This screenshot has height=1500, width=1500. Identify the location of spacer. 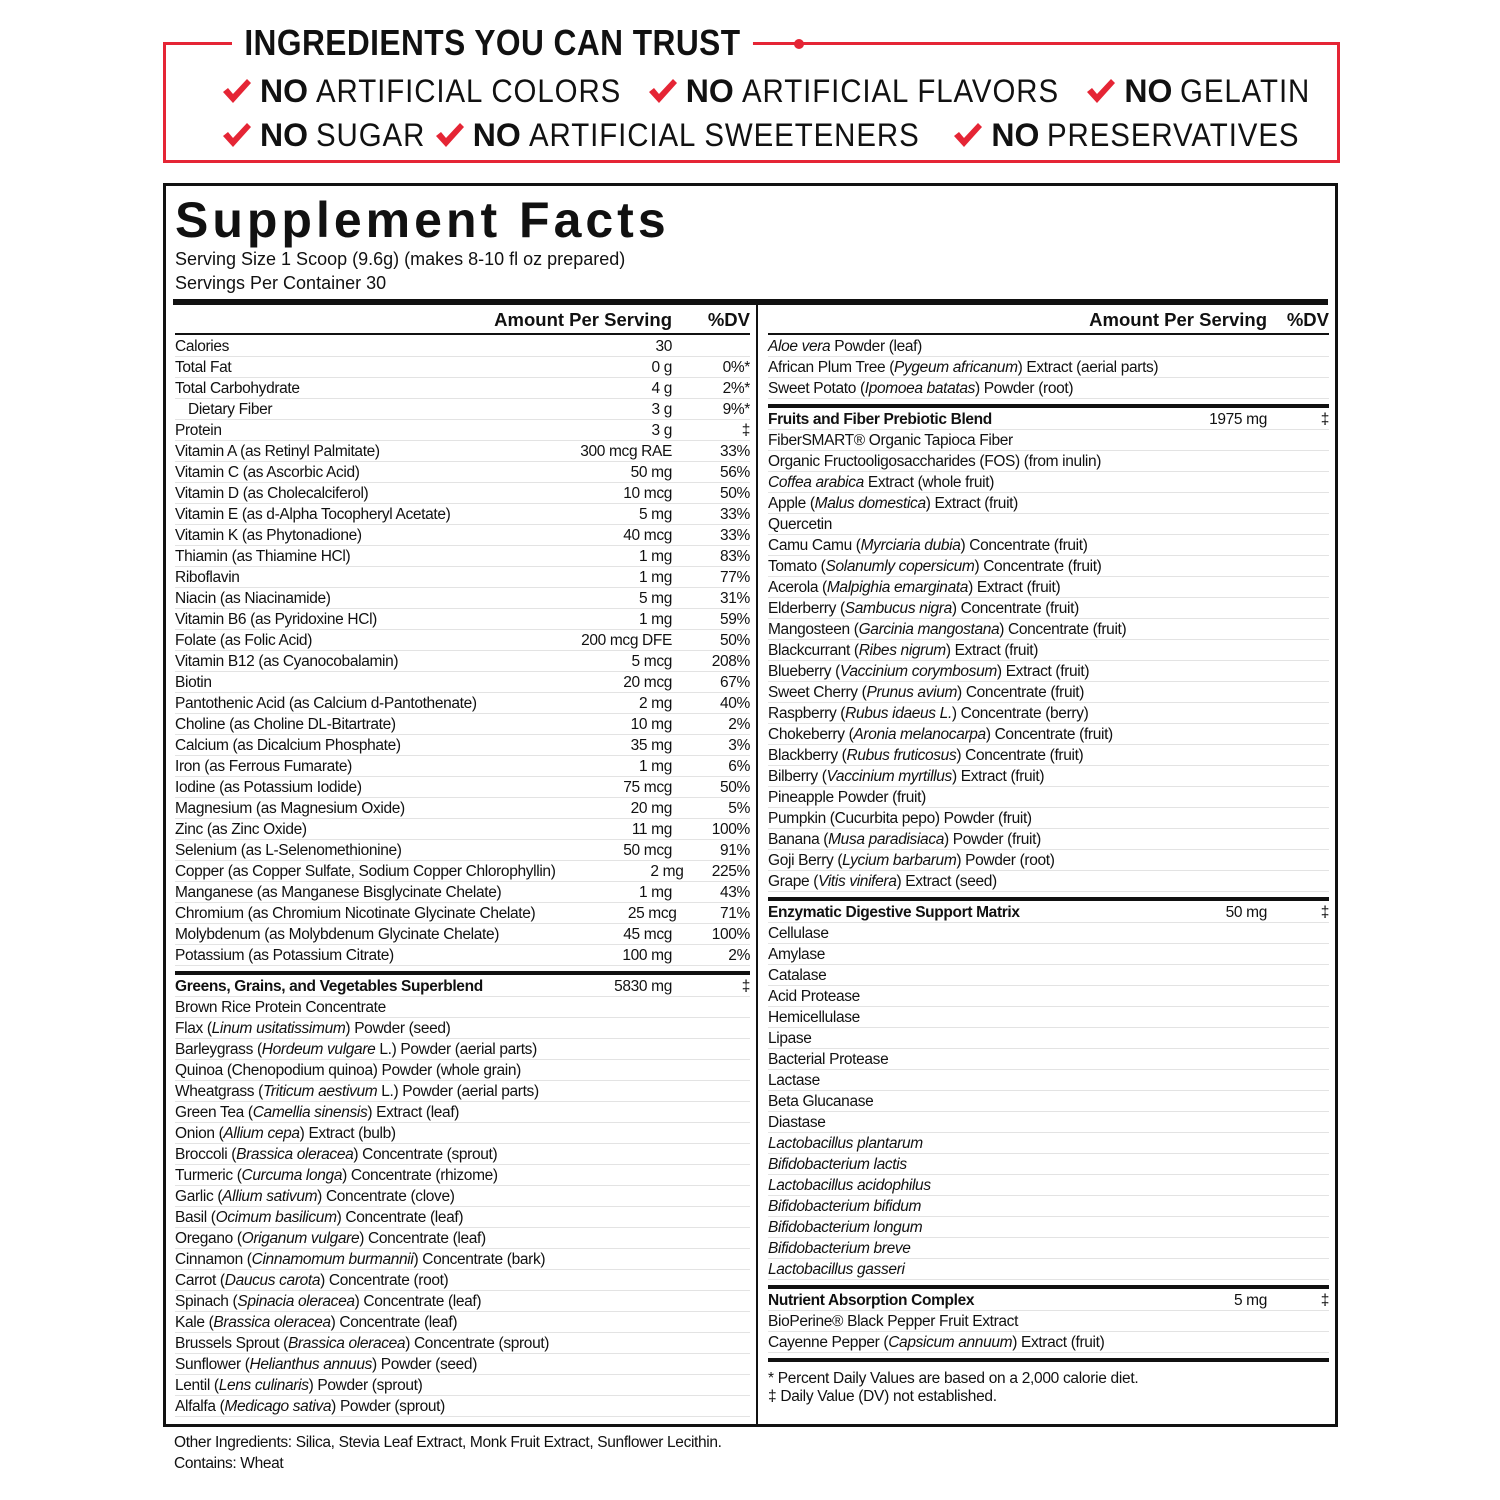
(897, 319).